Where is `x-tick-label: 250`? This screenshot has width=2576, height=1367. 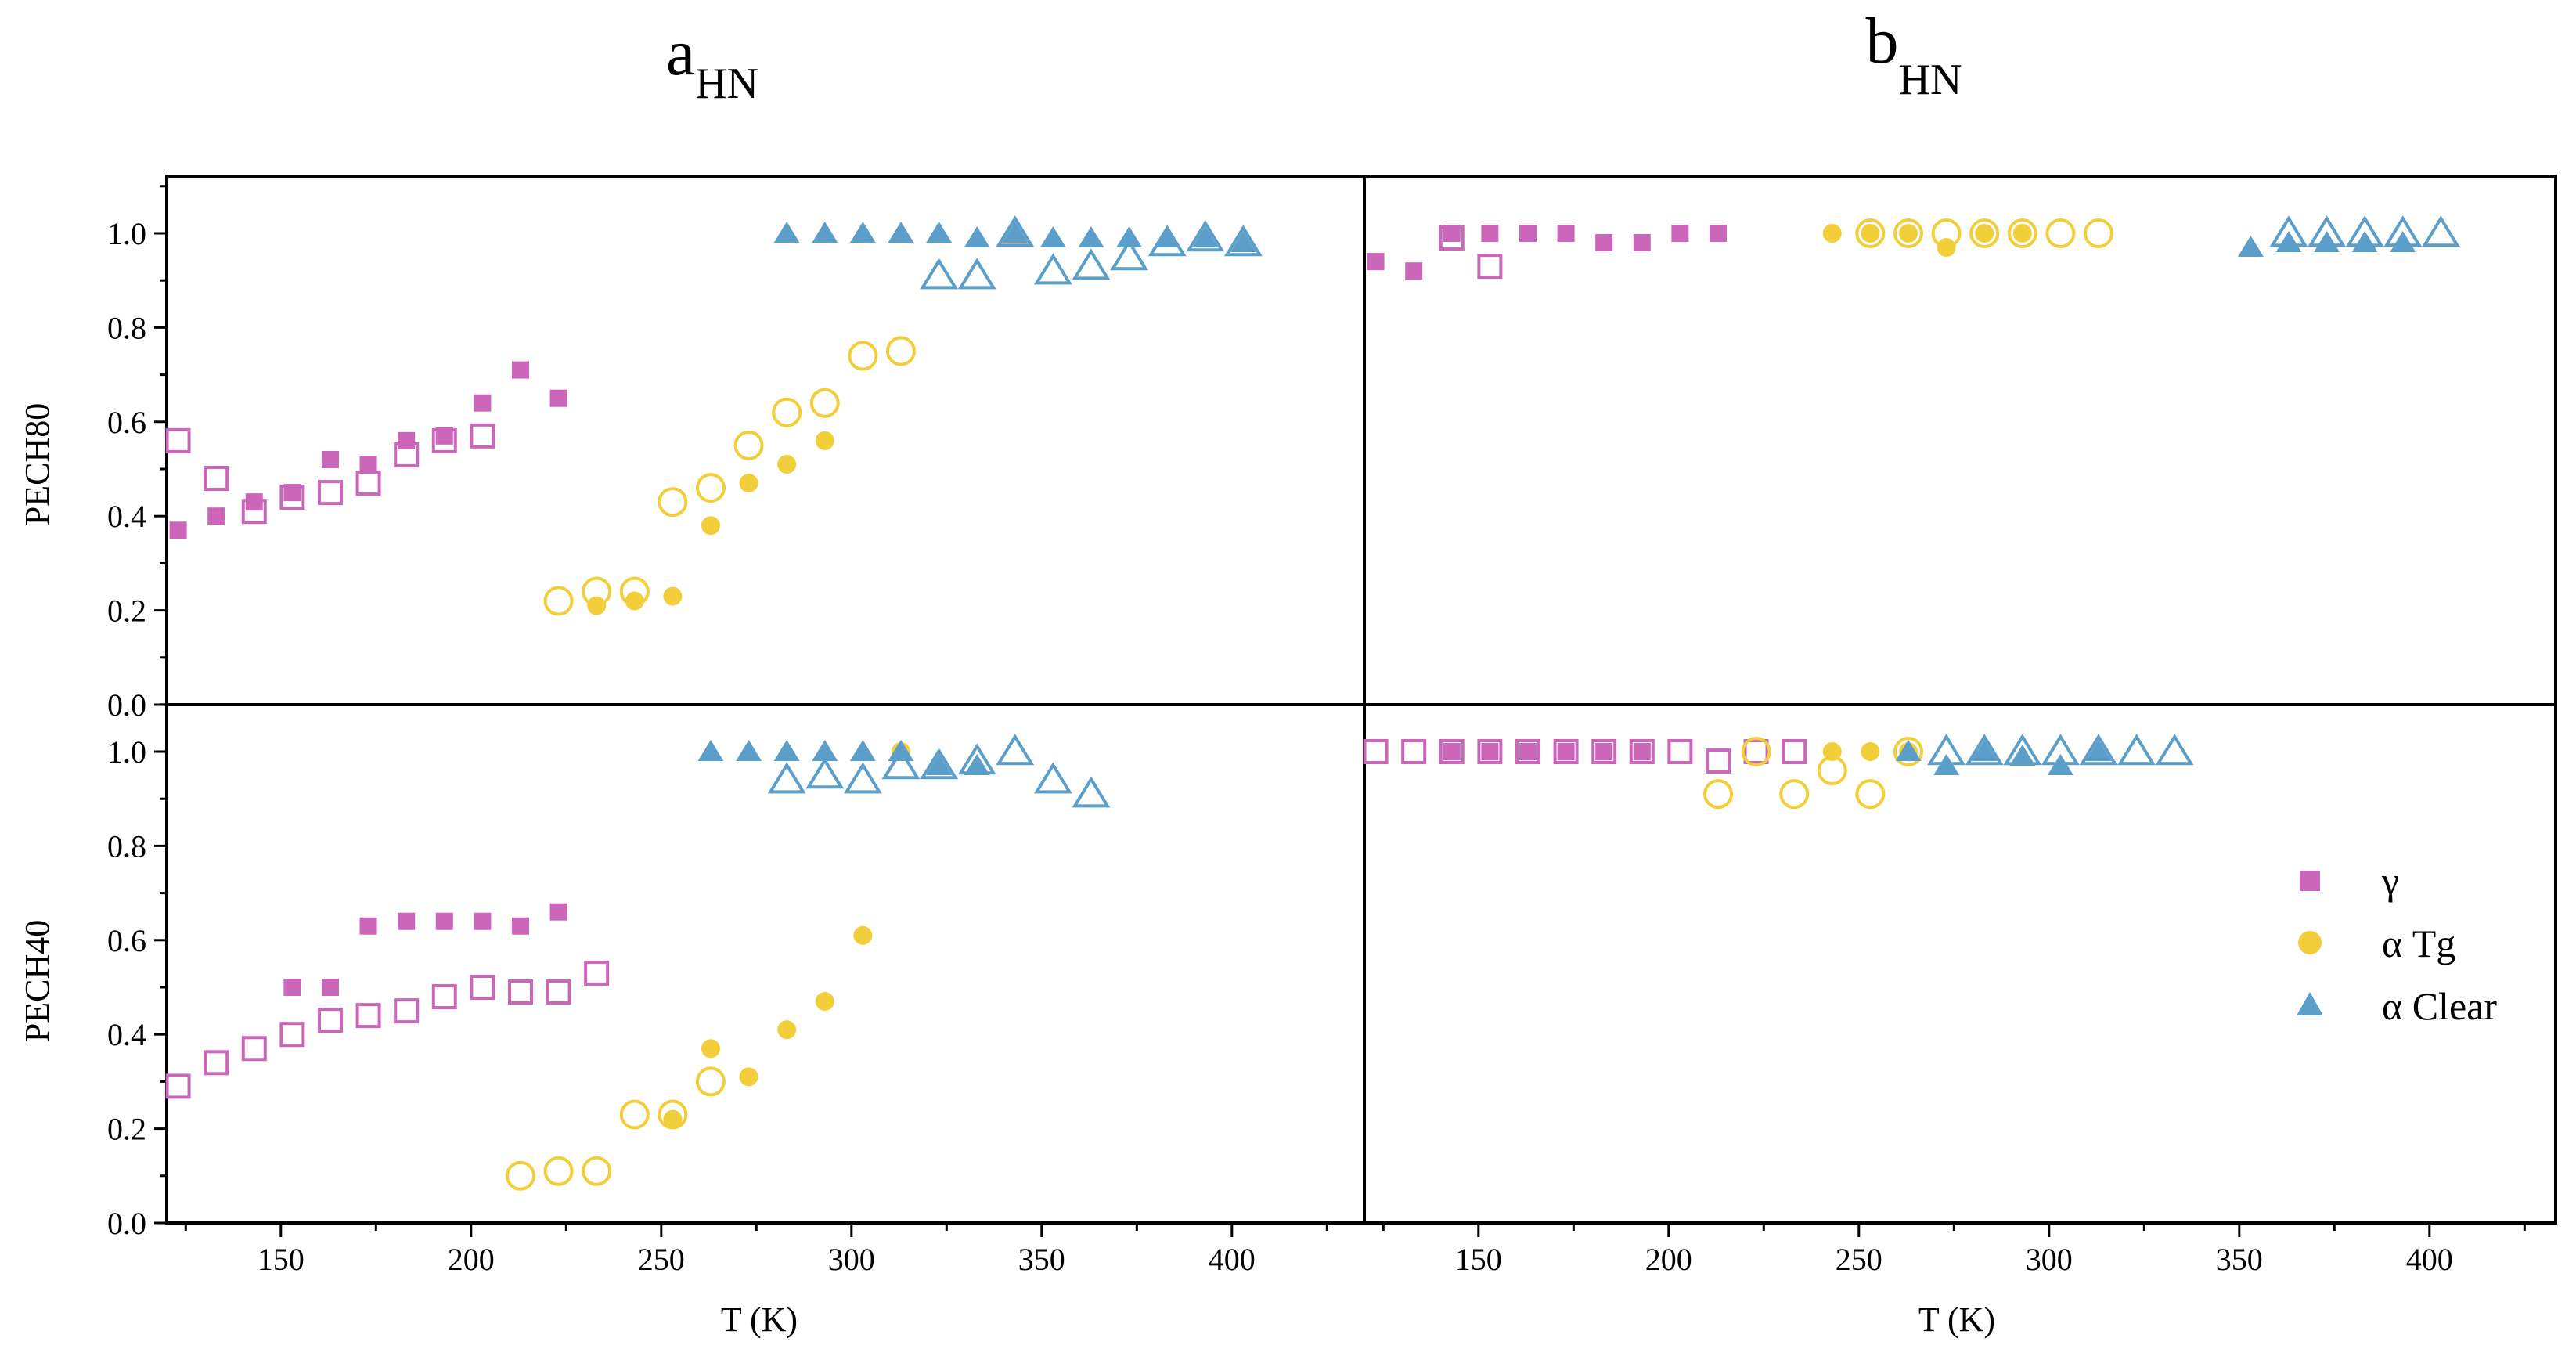 x-tick-label: 250 is located at coordinates (1859, 1259).